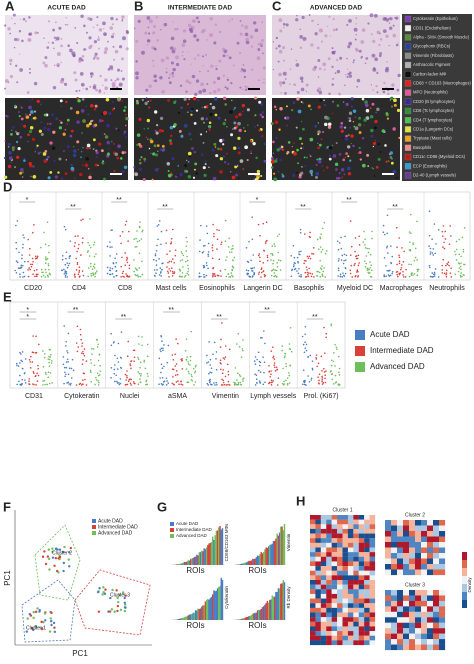 The height and width of the screenshot is (664, 474). I want to click on legend-entry: Intermediate DAD, so click(402, 350).